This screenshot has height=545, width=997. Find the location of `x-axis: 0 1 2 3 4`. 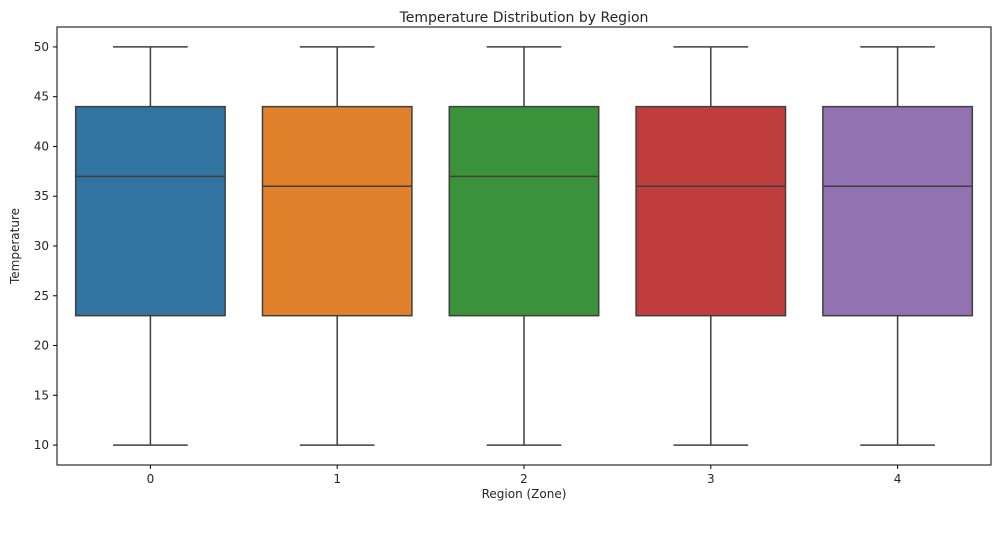

x-axis: 0 1 2 3 4 is located at coordinates (524, 475).